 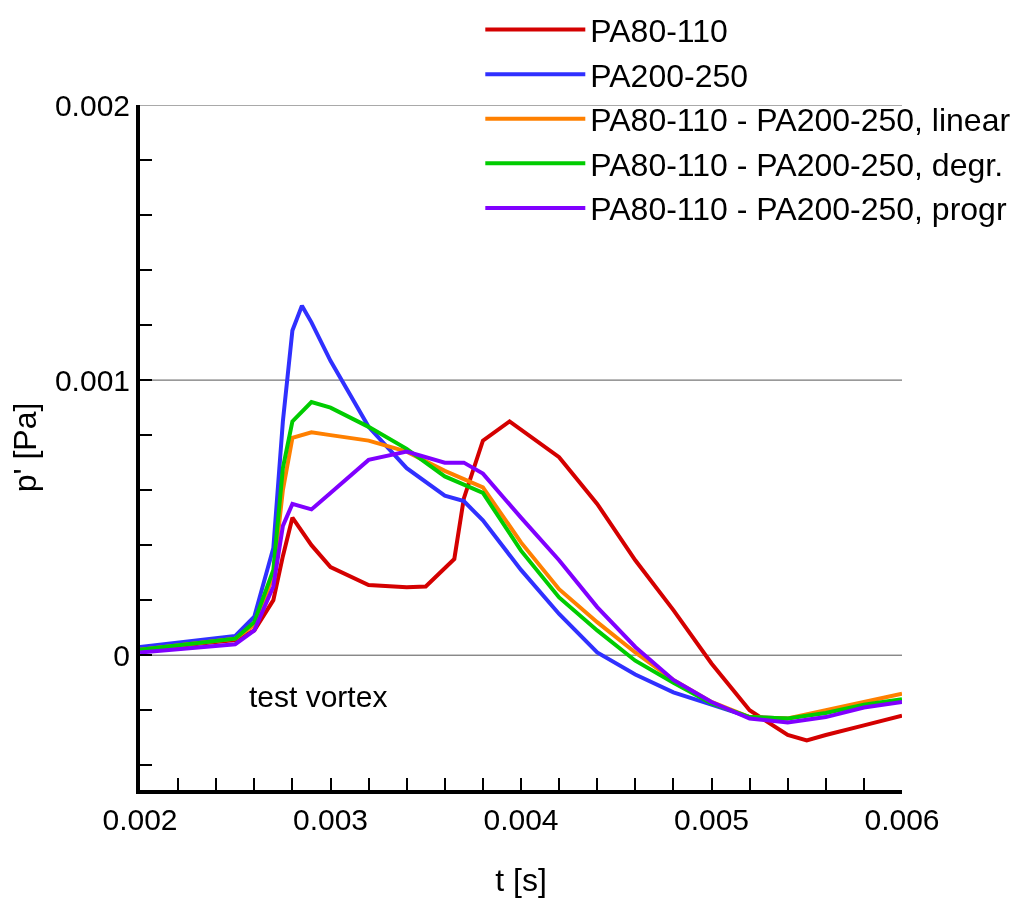 I want to click on x-tick-label: 0.005, so click(x=711, y=819).